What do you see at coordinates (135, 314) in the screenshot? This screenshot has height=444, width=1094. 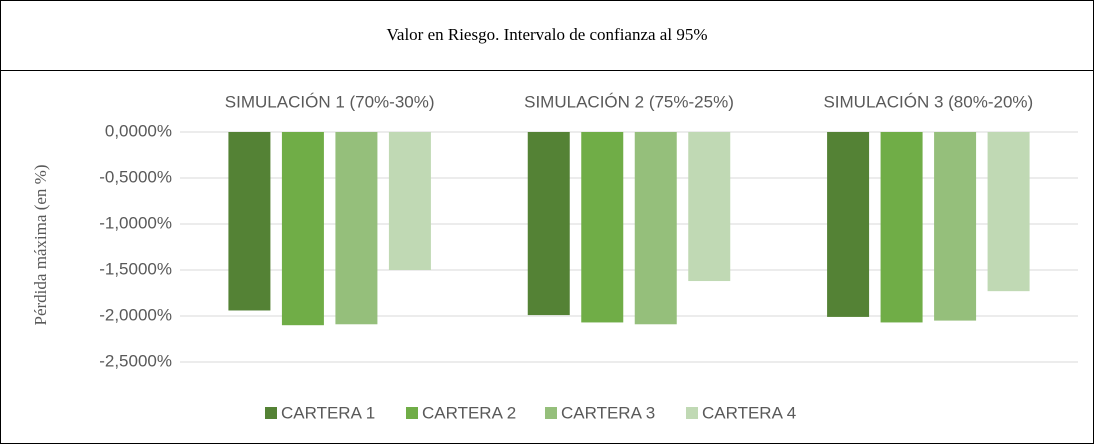 I see `y-tick-label: -2,0000%` at bounding box center [135, 314].